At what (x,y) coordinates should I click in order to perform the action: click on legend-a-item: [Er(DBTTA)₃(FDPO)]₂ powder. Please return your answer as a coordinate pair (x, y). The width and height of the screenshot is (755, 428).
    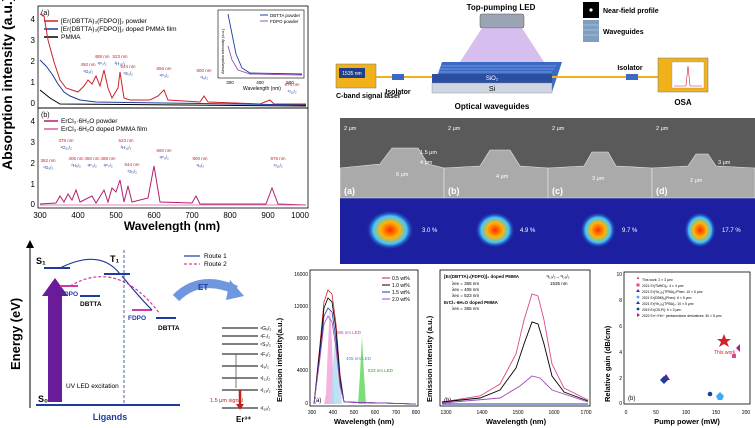
    Looking at the image, I should click on (104, 21).